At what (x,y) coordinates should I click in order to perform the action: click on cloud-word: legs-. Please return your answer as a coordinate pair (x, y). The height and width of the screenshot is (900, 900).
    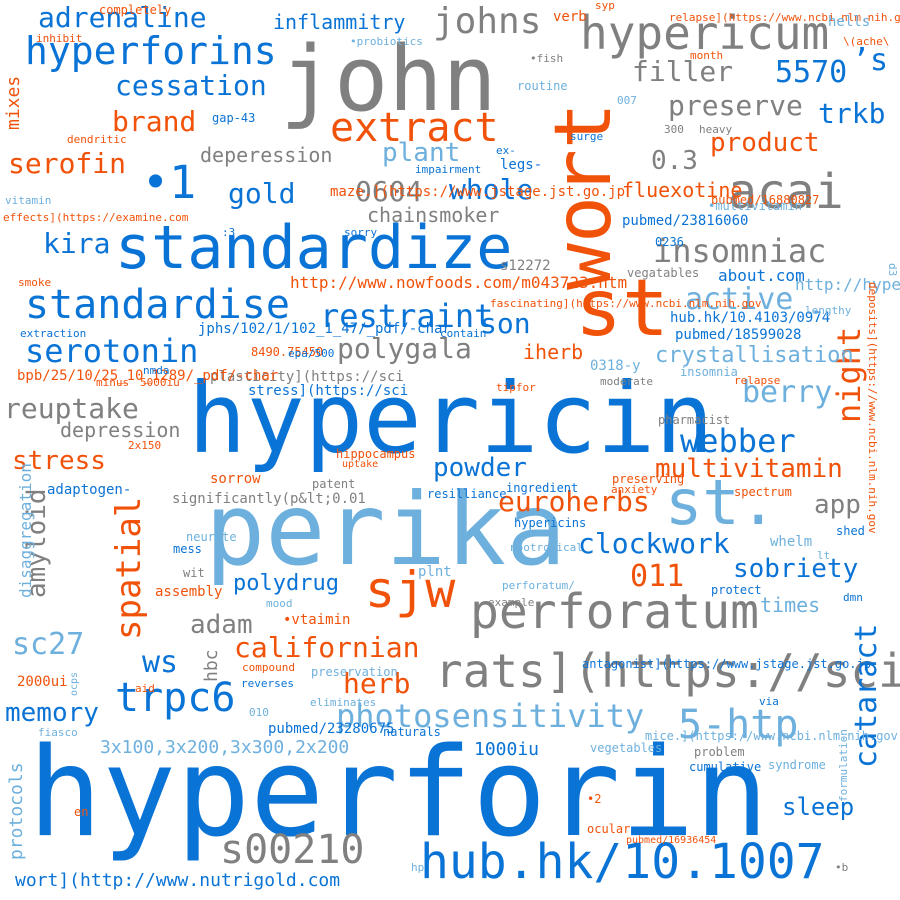
    Looking at the image, I should click on (521, 165).